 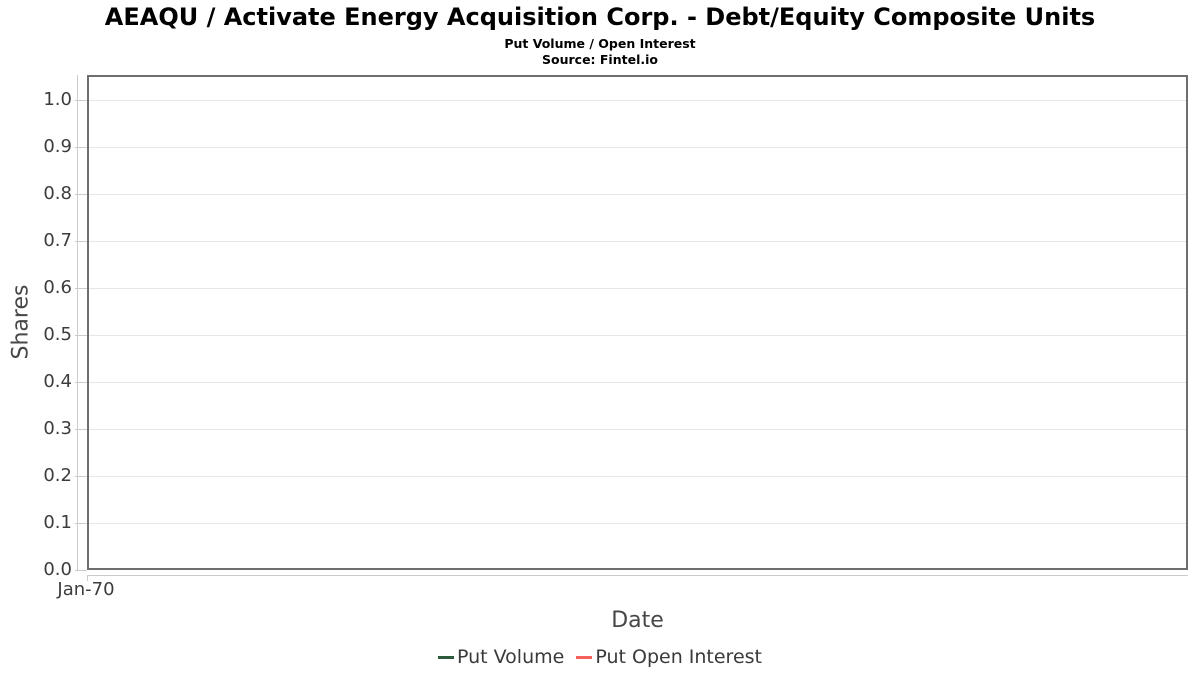 What do you see at coordinates (57, 334) in the screenshot?
I see `y-axis-tick-label: 0.5` at bounding box center [57, 334].